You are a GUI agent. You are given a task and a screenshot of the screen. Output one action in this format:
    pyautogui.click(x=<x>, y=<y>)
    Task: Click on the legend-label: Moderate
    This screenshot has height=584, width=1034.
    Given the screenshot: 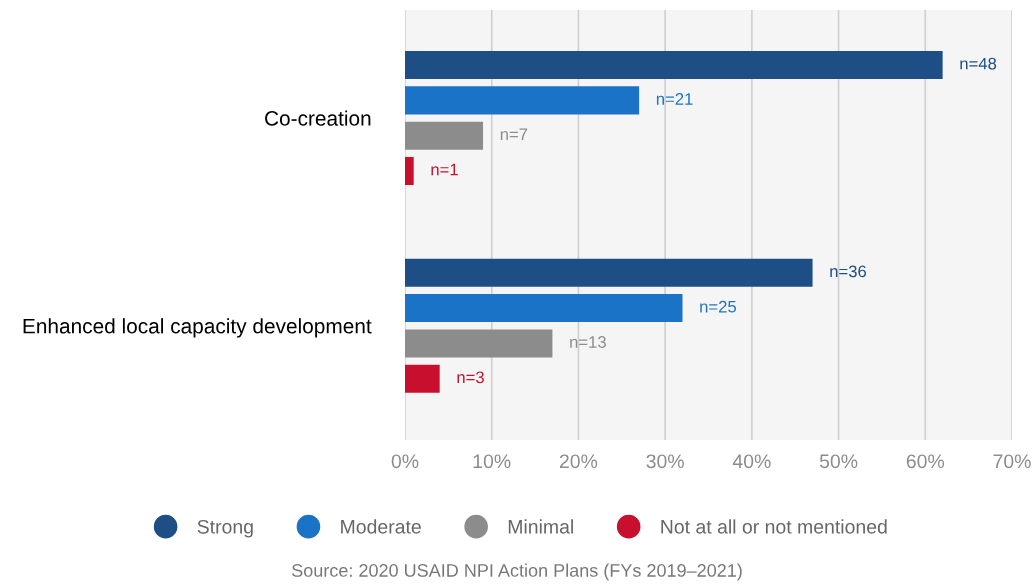 What is the action you would take?
    pyautogui.click(x=381, y=526)
    